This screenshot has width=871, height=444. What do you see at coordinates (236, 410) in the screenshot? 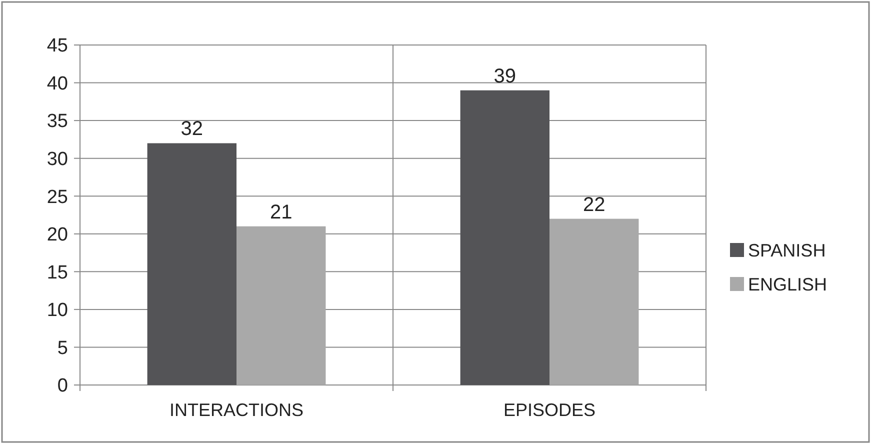
I see `x-tick-label: INTERACTIONS` at bounding box center [236, 410].